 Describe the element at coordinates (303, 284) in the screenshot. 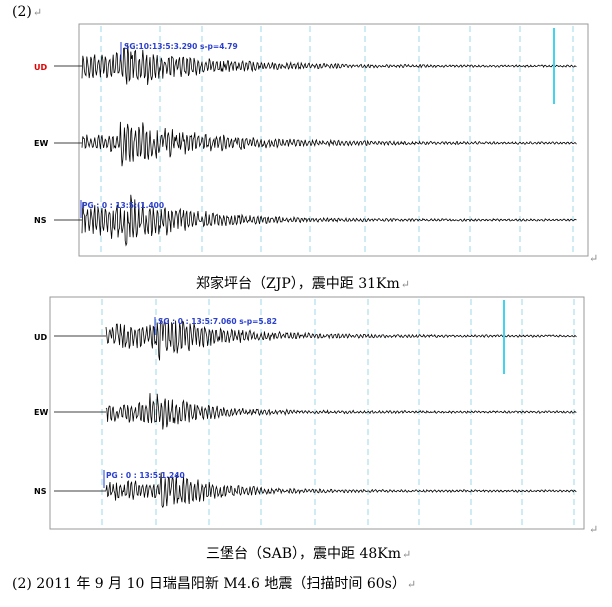

I see `panel-1-caption: 郑家坪台（ZJP），震中距 31Km↵` at that location.